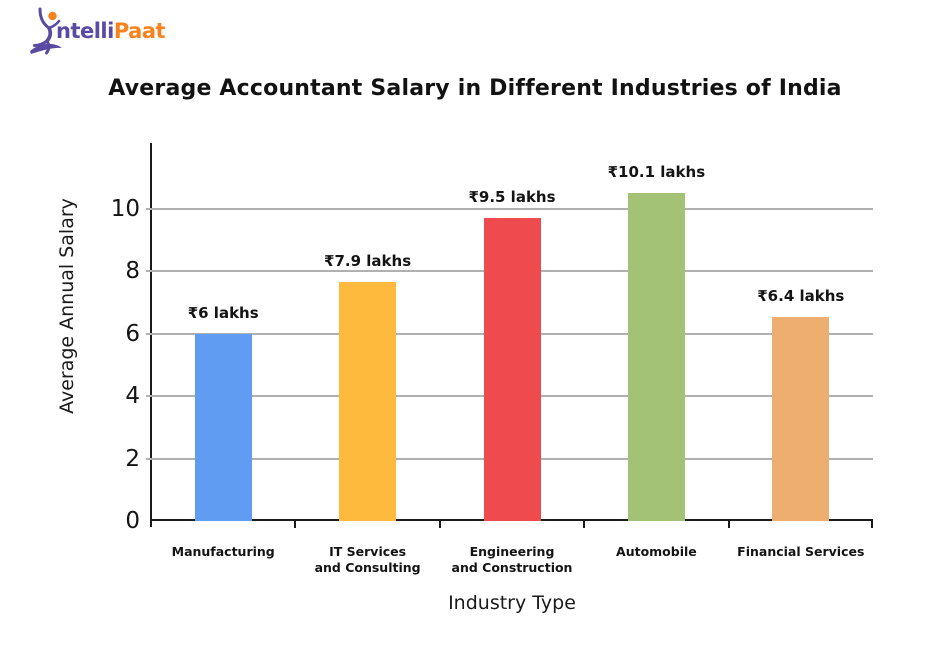  What do you see at coordinates (132, 396) in the screenshot?
I see `y-axis-tick-label: 4` at bounding box center [132, 396].